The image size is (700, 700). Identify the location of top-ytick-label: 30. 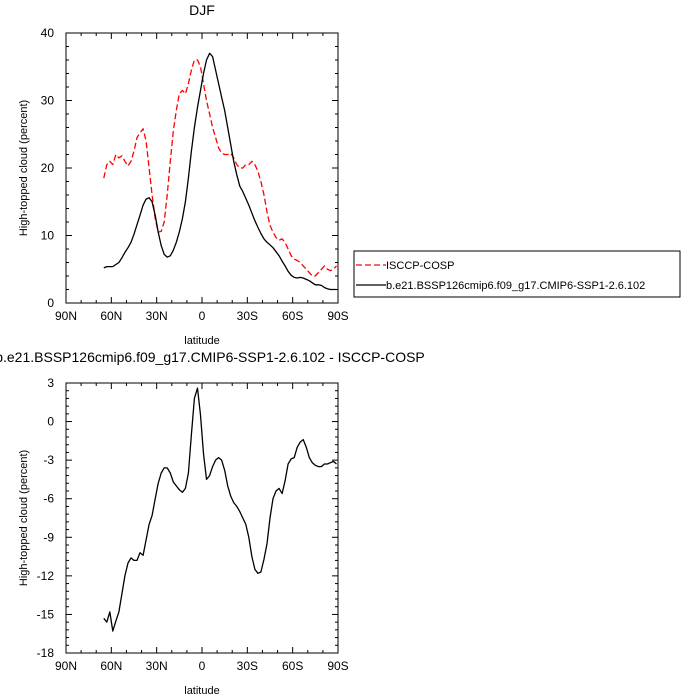
(48, 101).